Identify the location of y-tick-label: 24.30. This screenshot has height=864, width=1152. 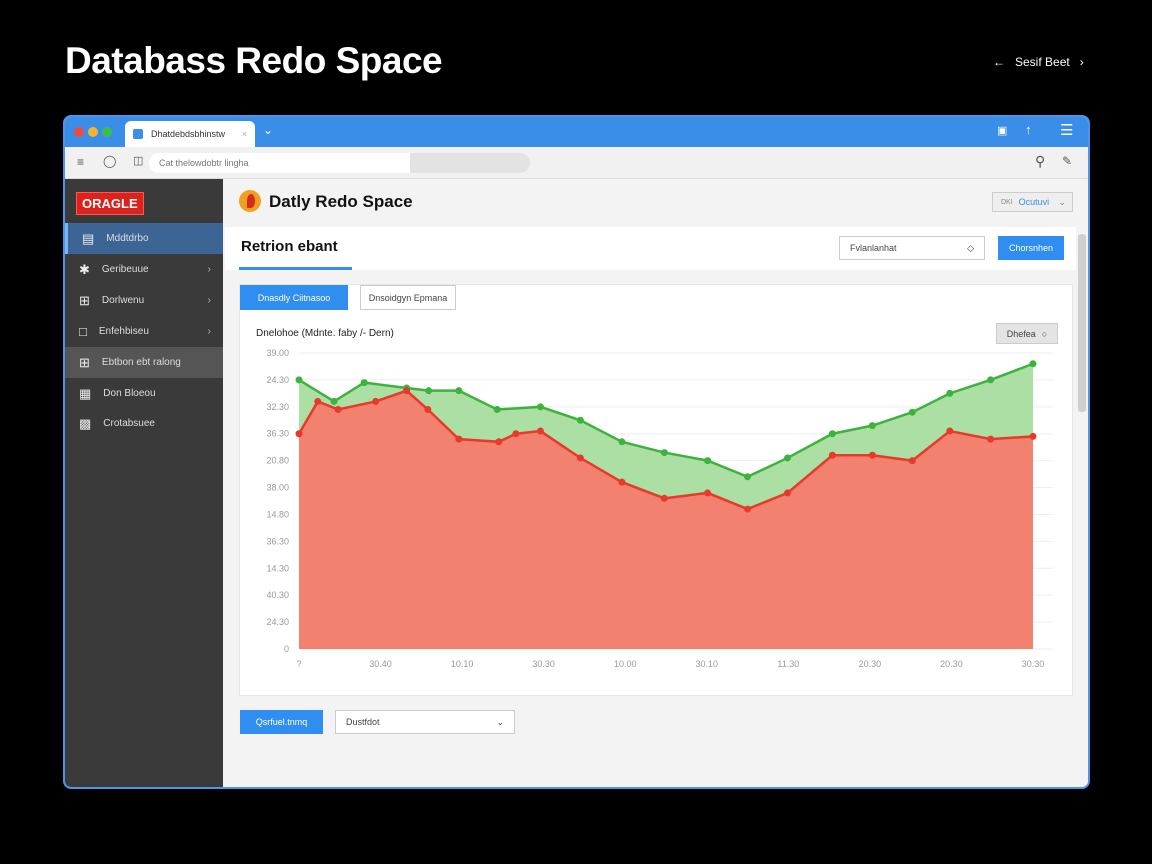
(277, 622).